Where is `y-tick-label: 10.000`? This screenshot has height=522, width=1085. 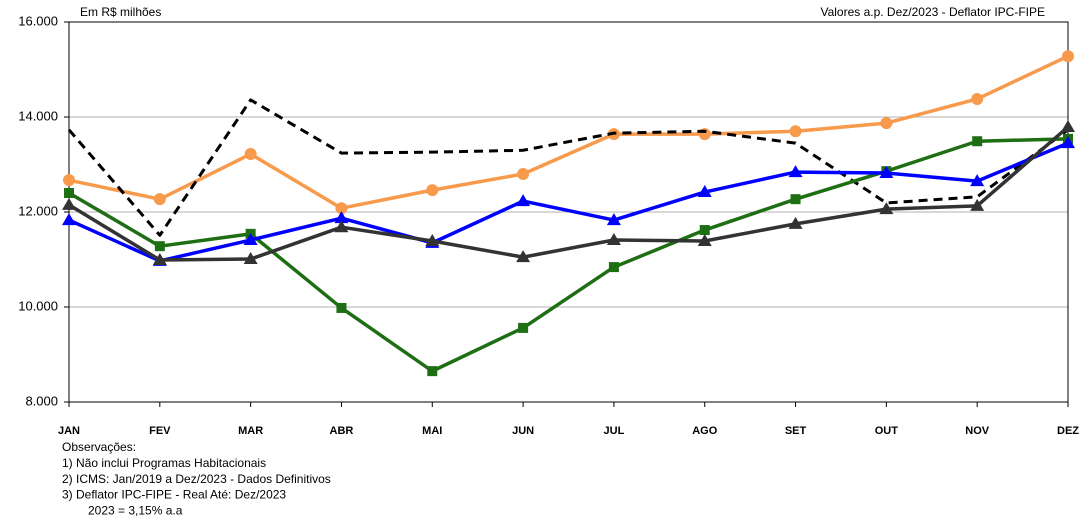
y-tick-label: 10.000 is located at coordinates (38, 305).